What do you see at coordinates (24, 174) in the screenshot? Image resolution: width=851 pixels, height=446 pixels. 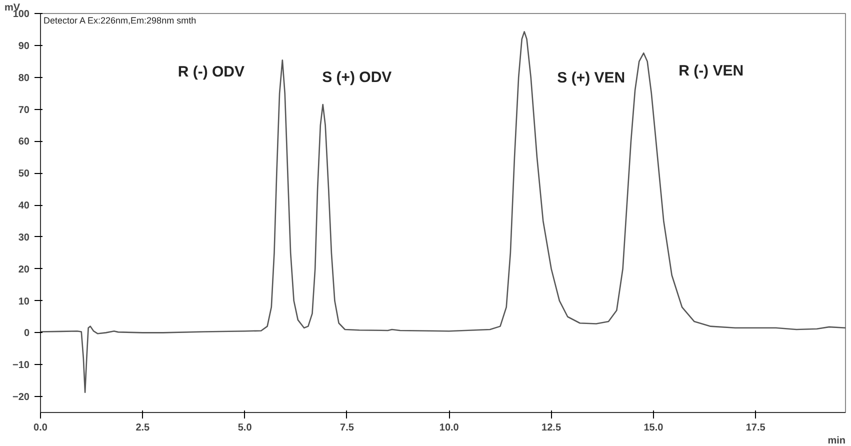 I see `y-tick-label: 50` at bounding box center [24, 174].